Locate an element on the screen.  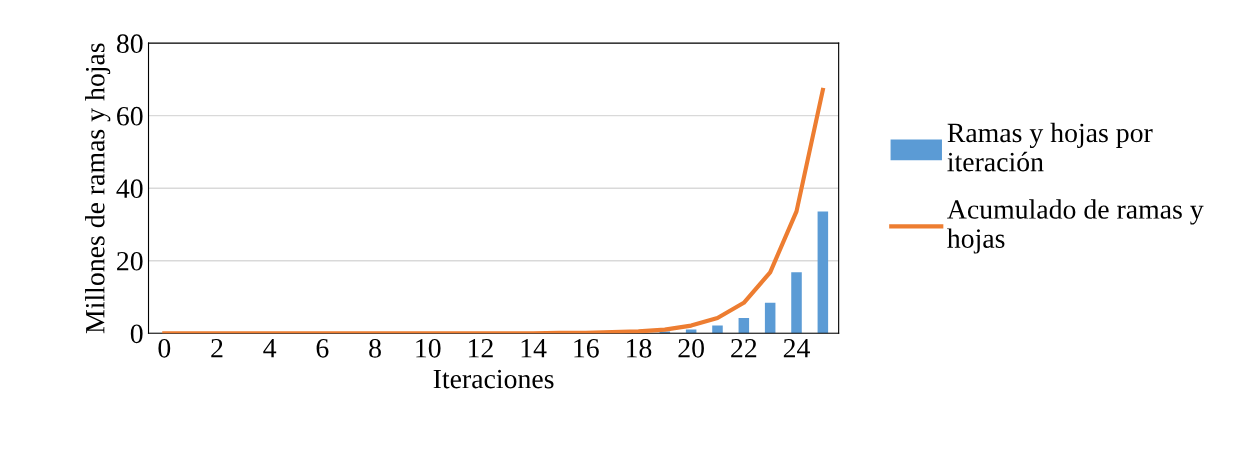
x-tick-label: 12 is located at coordinates (480, 348).